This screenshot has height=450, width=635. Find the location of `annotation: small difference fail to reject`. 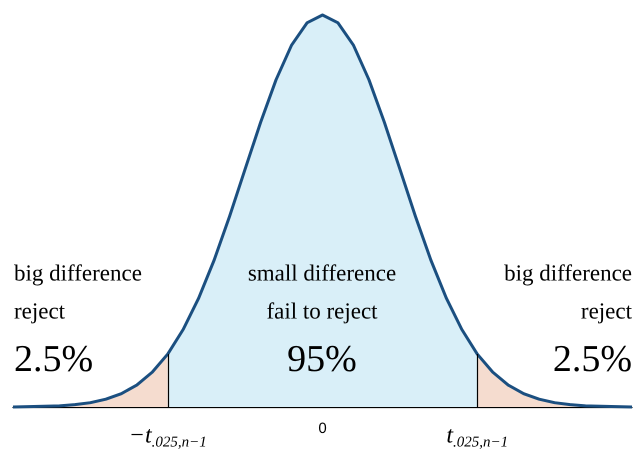

annotation: small difference fail to reject is located at coordinates (322, 292).